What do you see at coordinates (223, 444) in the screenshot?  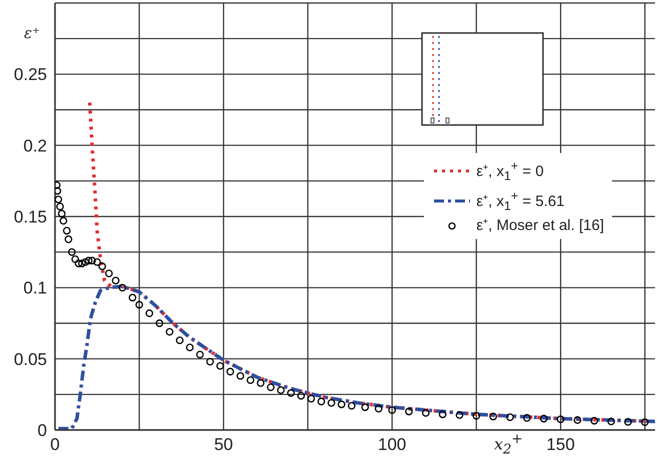 I see `x-tick-label: 50` at bounding box center [223, 444].